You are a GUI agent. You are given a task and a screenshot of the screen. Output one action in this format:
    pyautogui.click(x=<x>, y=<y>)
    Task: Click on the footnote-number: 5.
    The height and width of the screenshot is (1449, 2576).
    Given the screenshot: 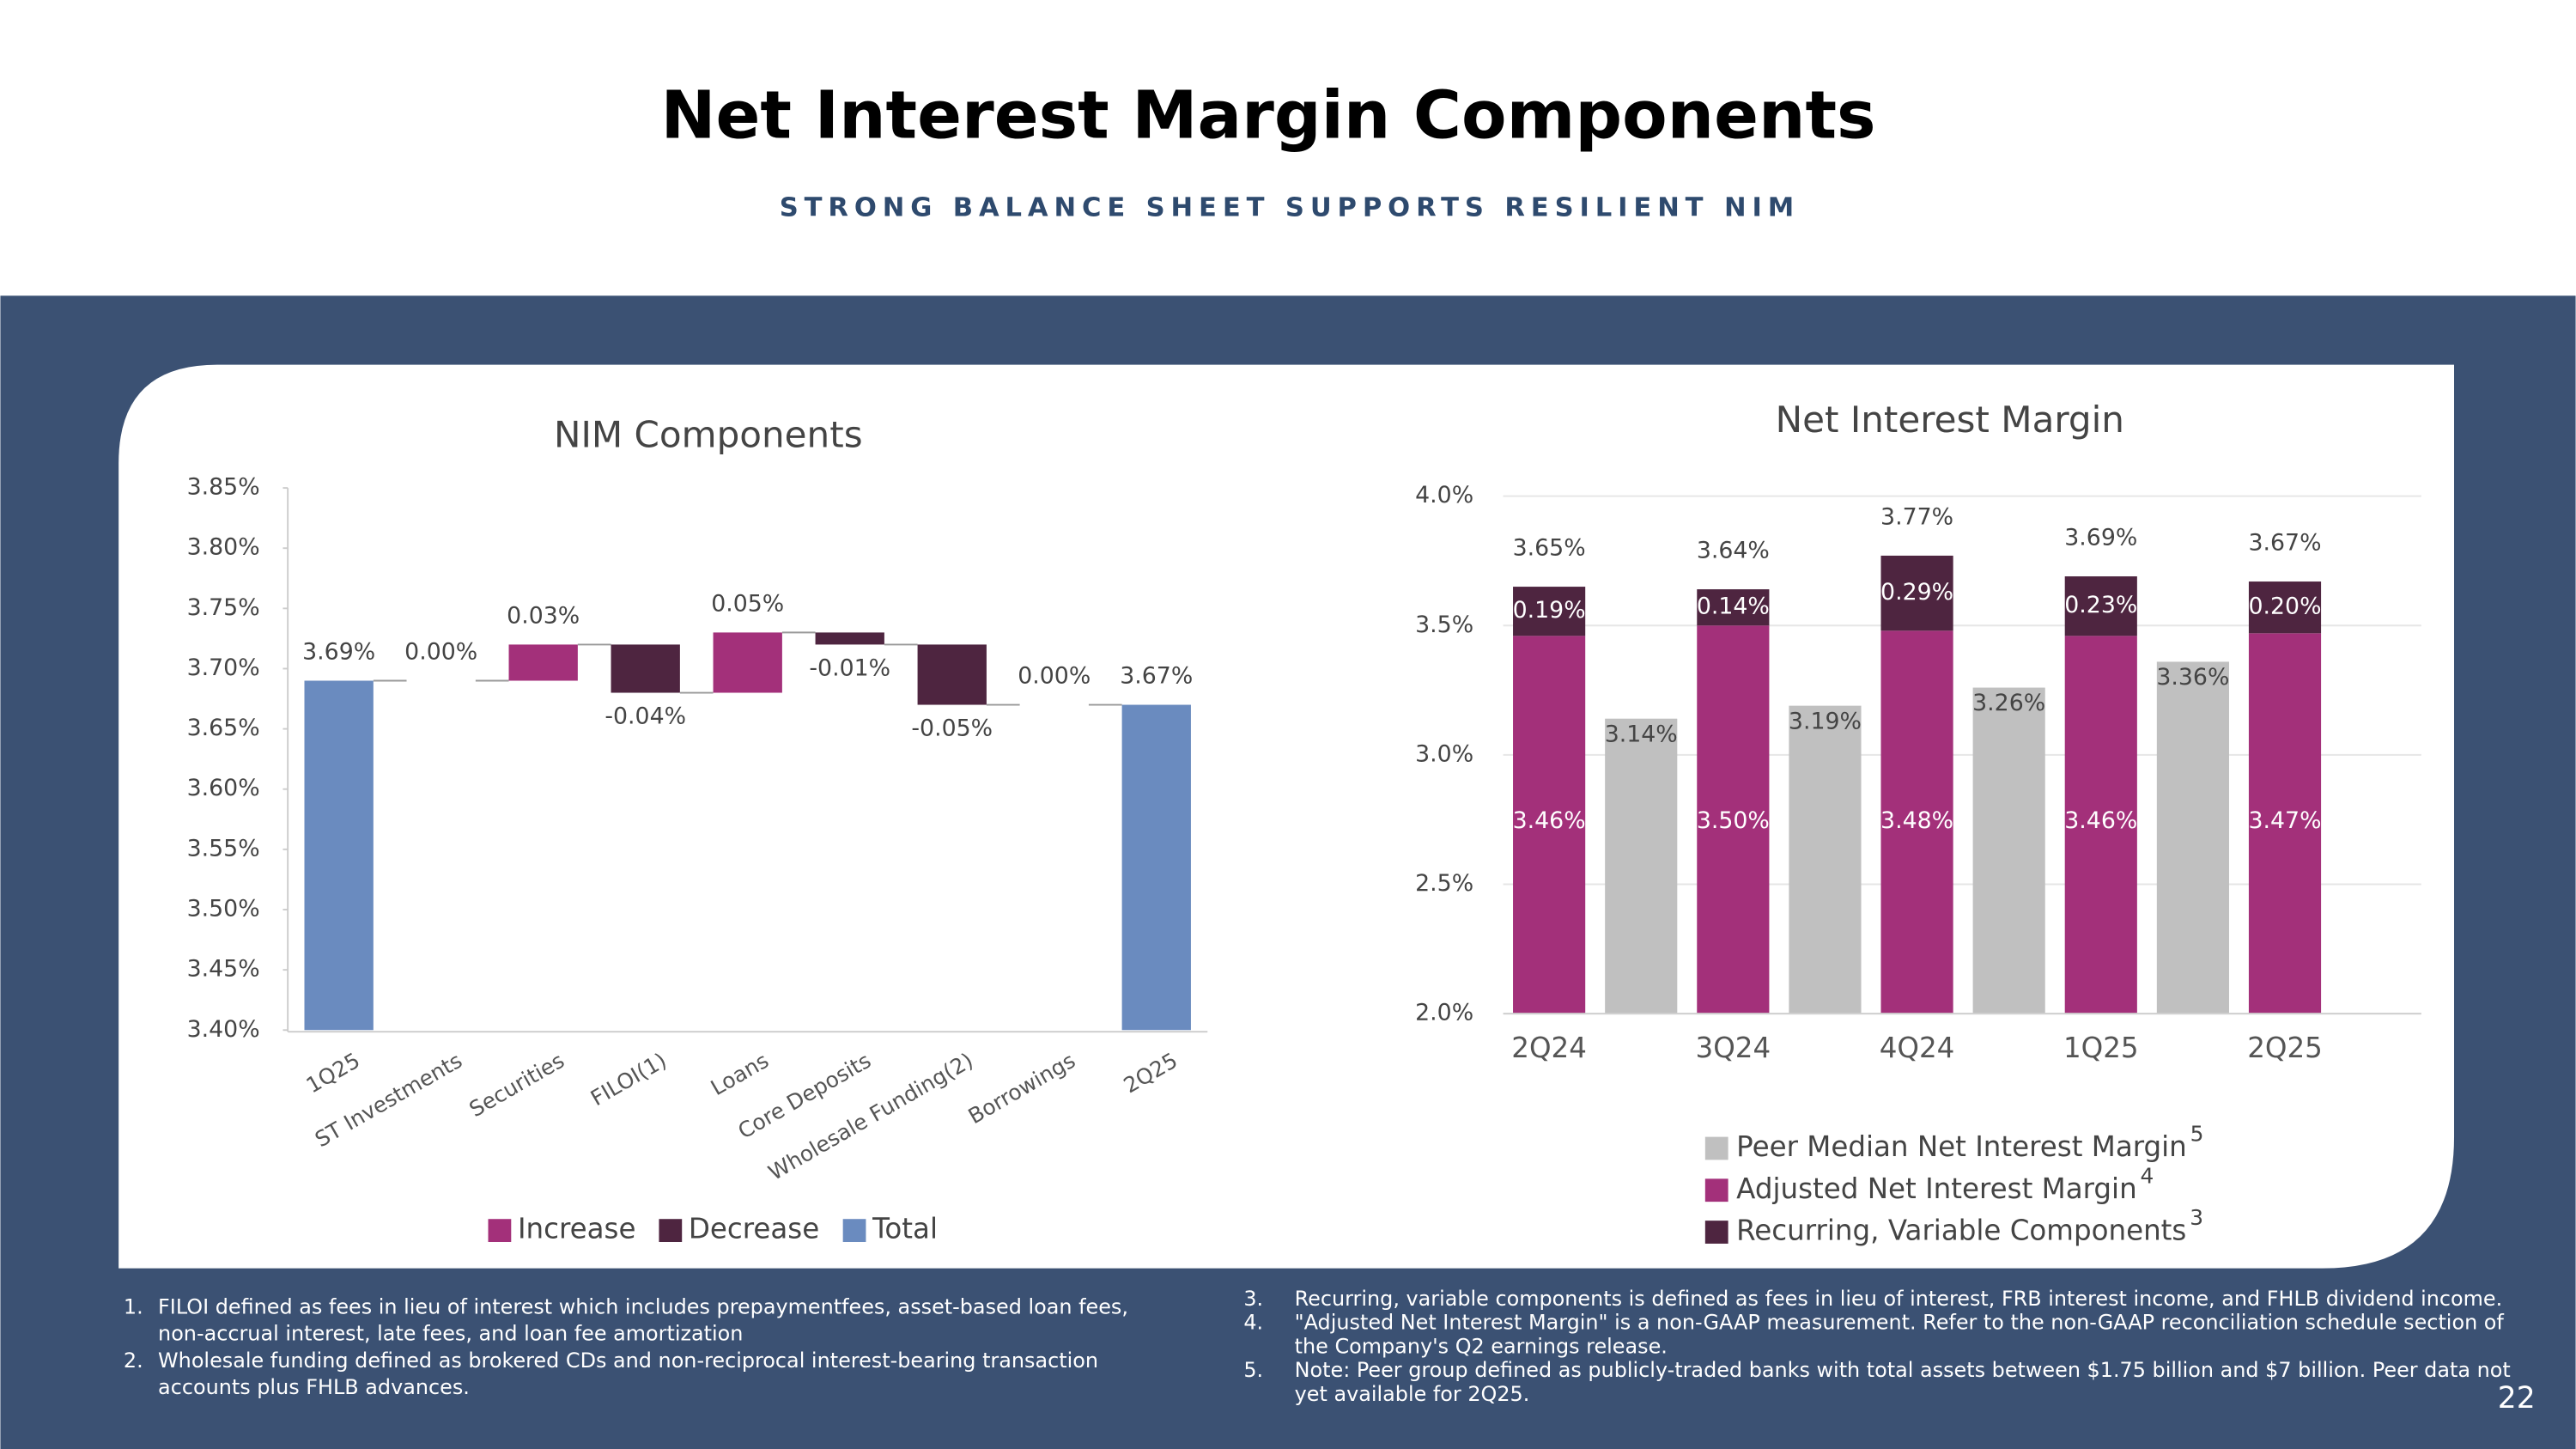 What is the action you would take?
    pyautogui.click(x=1253, y=1370)
    